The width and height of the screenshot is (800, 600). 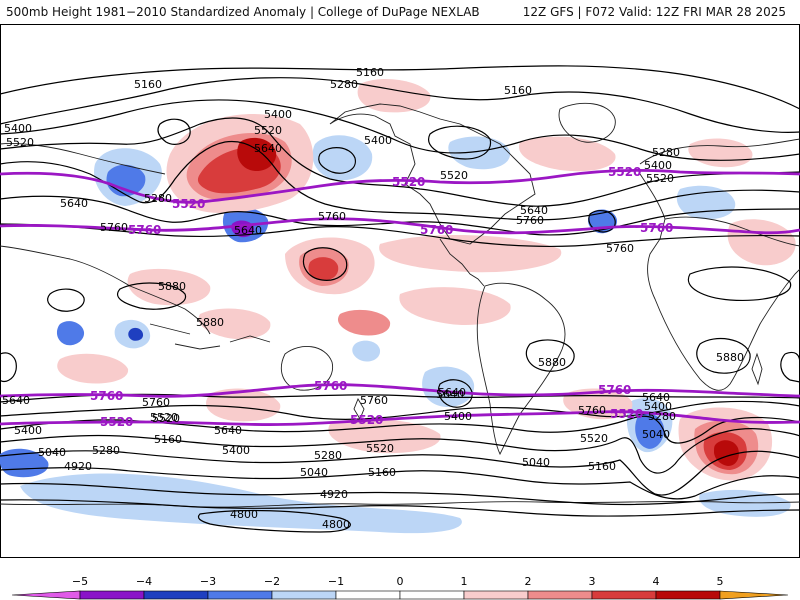 I want to click on colorbar-segment-neg3, so click(x=176, y=595).